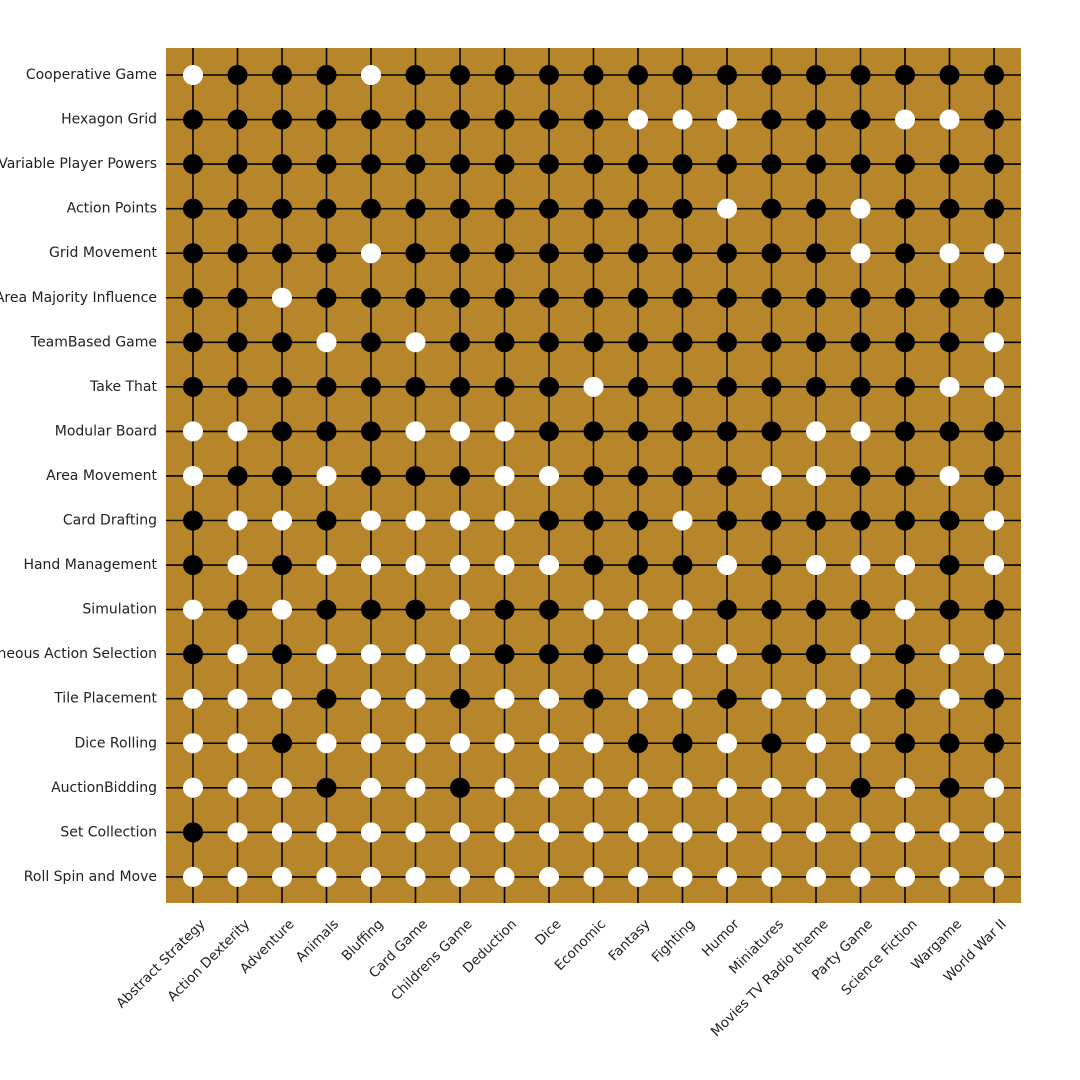 The height and width of the screenshot is (1080, 1080). Describe the element at coordinates (108, 832) in the screenshot. I see `row-label: Set Collection` at that location.